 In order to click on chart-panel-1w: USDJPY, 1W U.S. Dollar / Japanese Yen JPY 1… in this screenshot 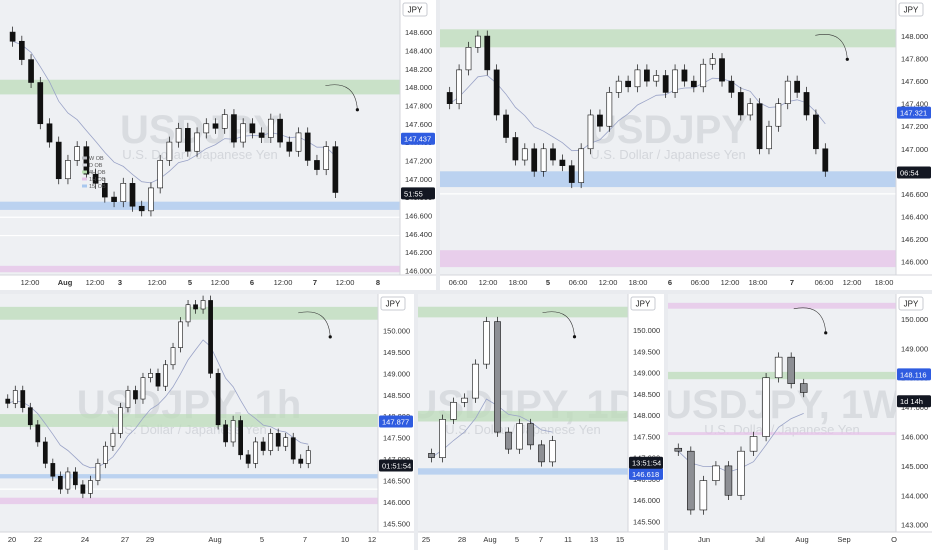, I will do `click(800, 422)`.